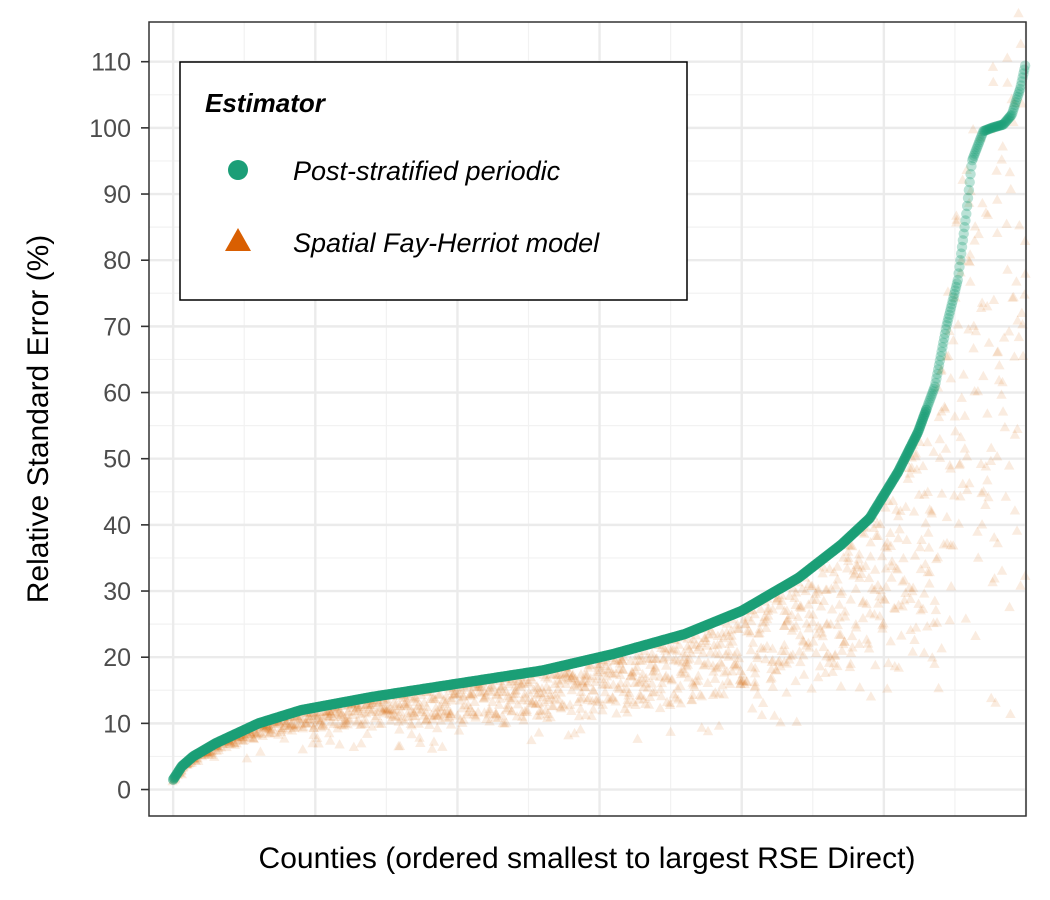  I want to click on legend-box, so click(433, 181).